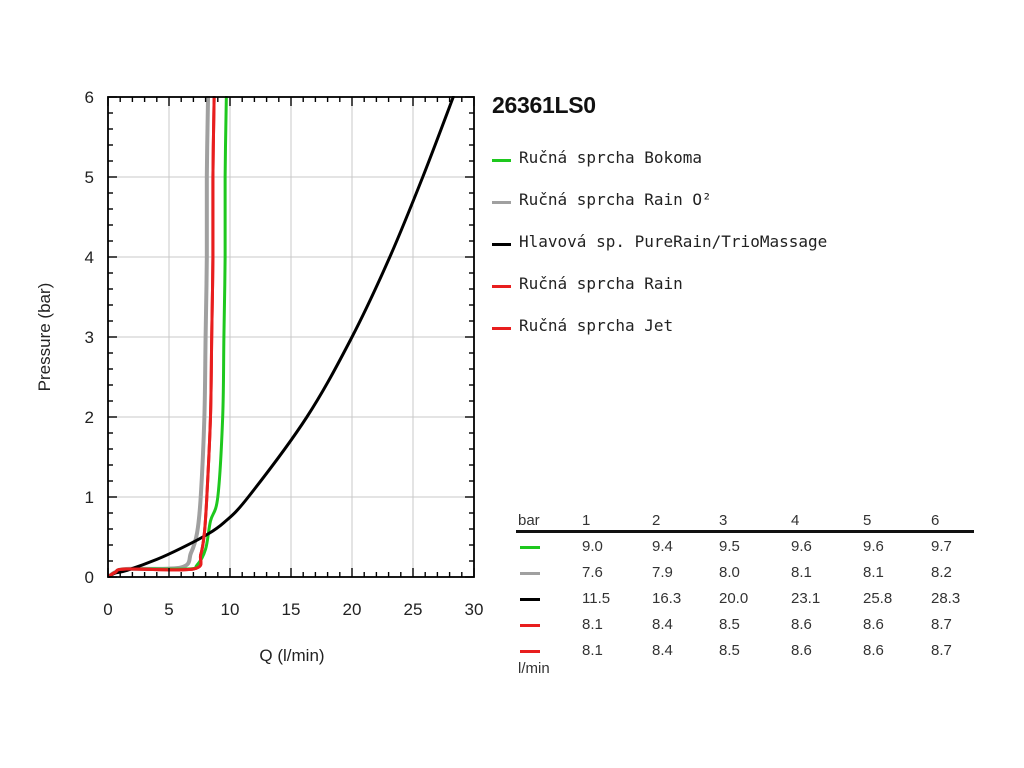  Describe the element at coordinates (168, 609) in the screenshot. I see `x-tick-label: 5` at that location.